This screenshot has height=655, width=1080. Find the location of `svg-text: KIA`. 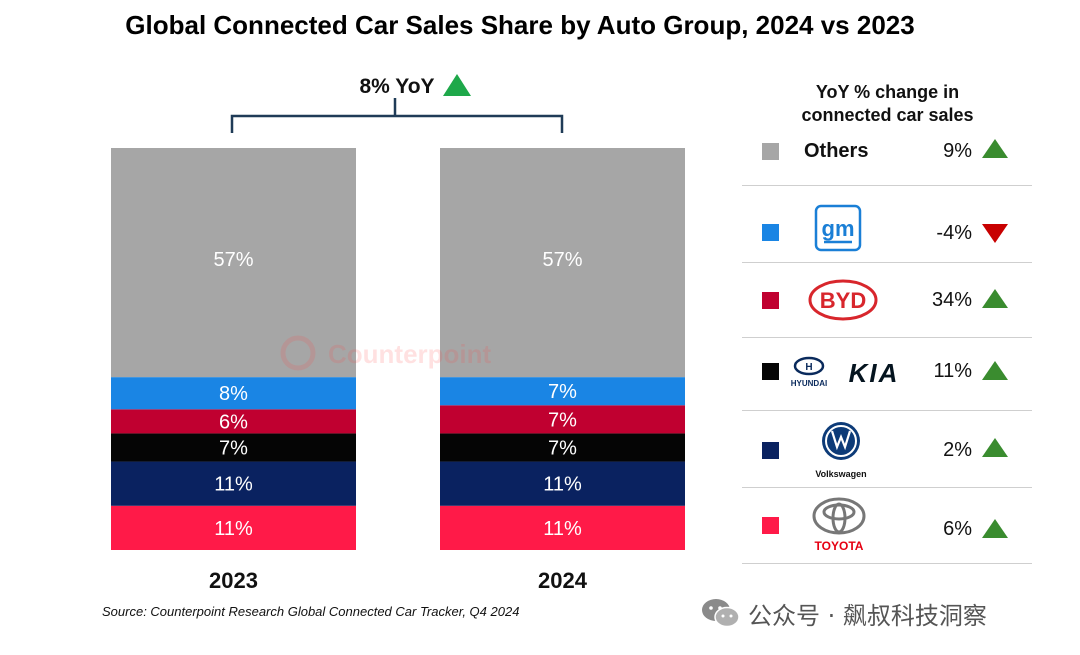

svg-text: KIA is located at coordinates (874, 373).